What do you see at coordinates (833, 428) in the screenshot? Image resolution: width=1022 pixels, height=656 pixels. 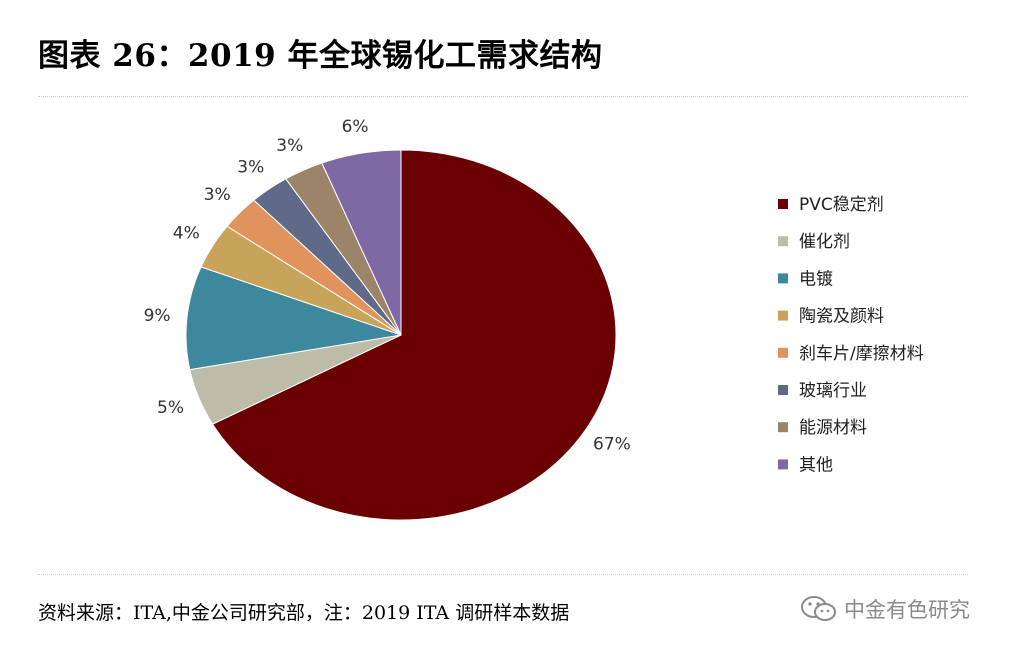 I see `legend-label-6: 能源材料` at bounding box center [833, 428].